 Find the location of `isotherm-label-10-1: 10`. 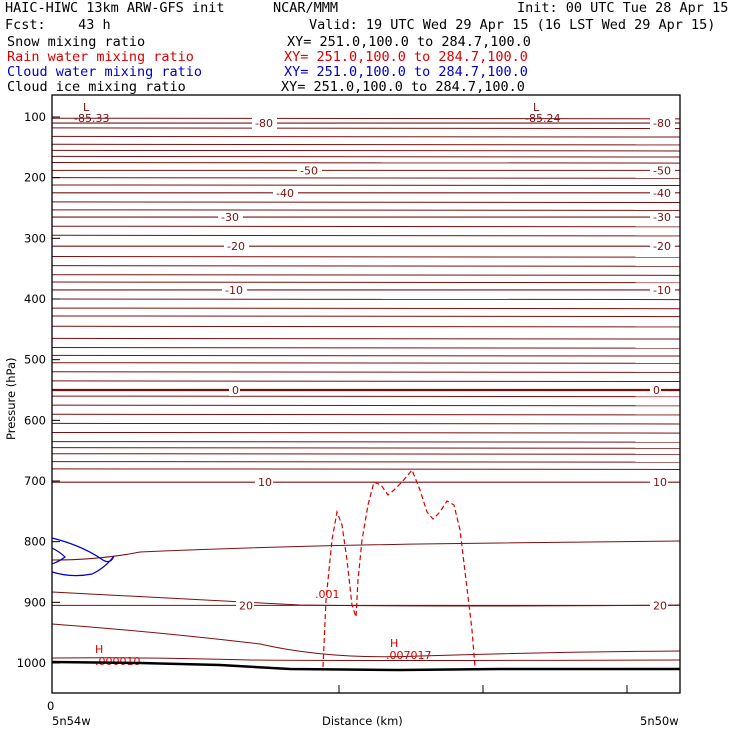

isotherm-label-10-1: 10 is located at coordinates (660, 482).